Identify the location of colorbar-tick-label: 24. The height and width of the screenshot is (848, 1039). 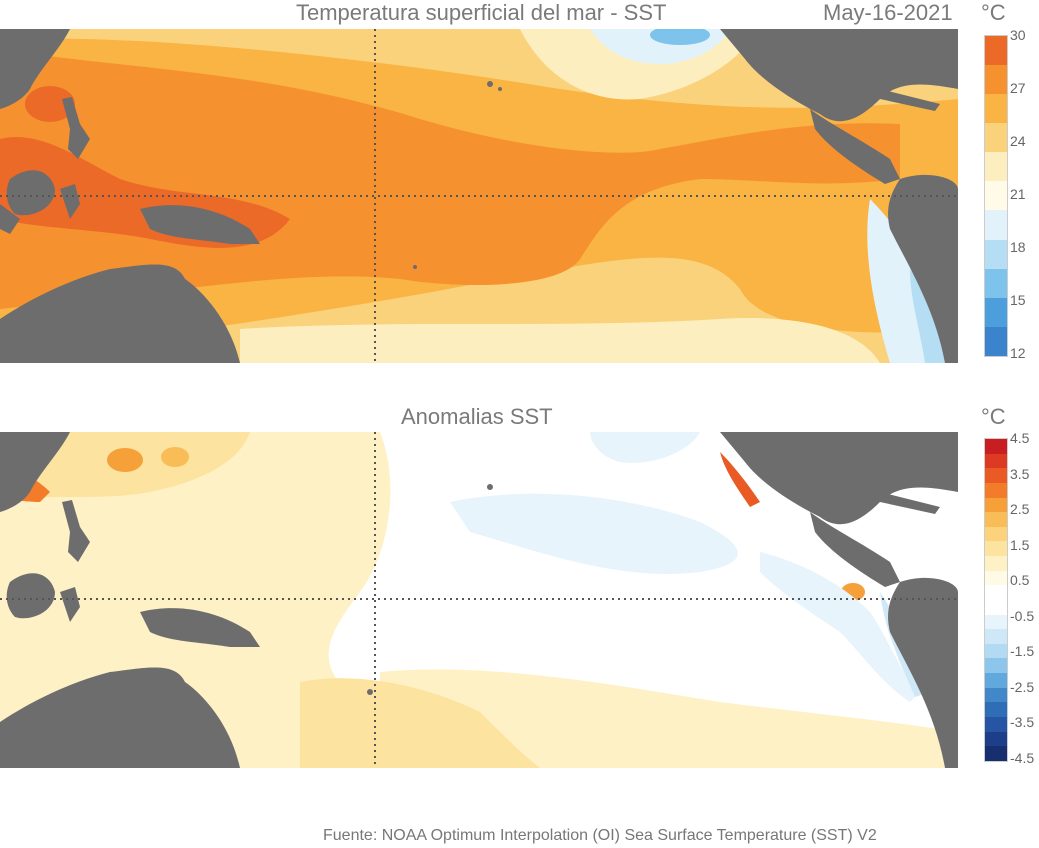
(1018, 141).